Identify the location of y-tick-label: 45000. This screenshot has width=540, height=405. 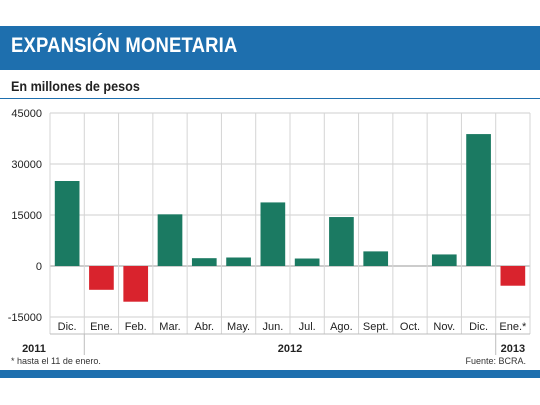
(26, 114).